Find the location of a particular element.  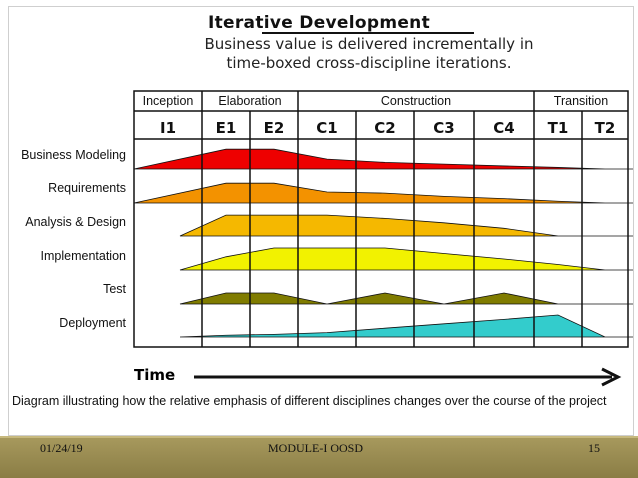

discipline-deployment: Deployment is located at coordinates (92, 323).